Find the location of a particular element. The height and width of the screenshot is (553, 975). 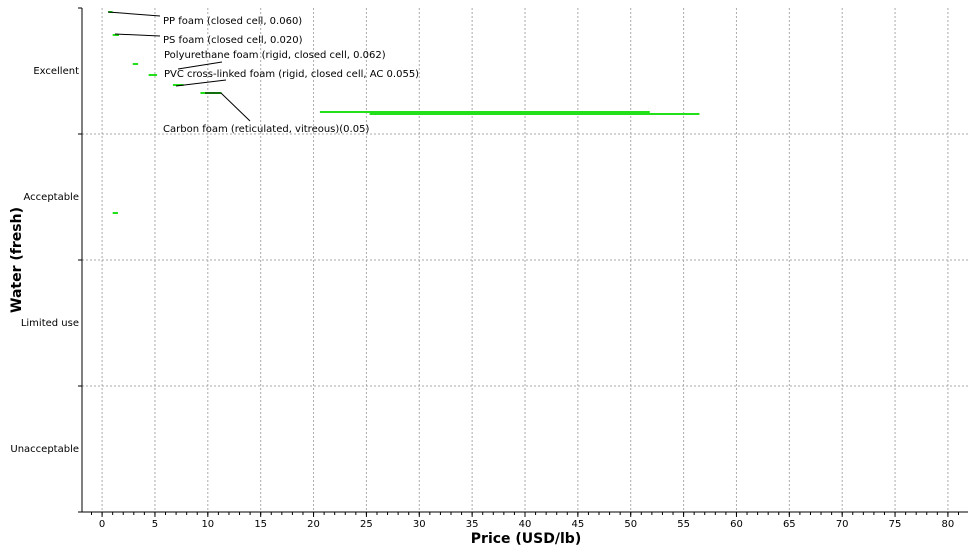

x-tick-label: 45 is located at coordinates (577, 524).